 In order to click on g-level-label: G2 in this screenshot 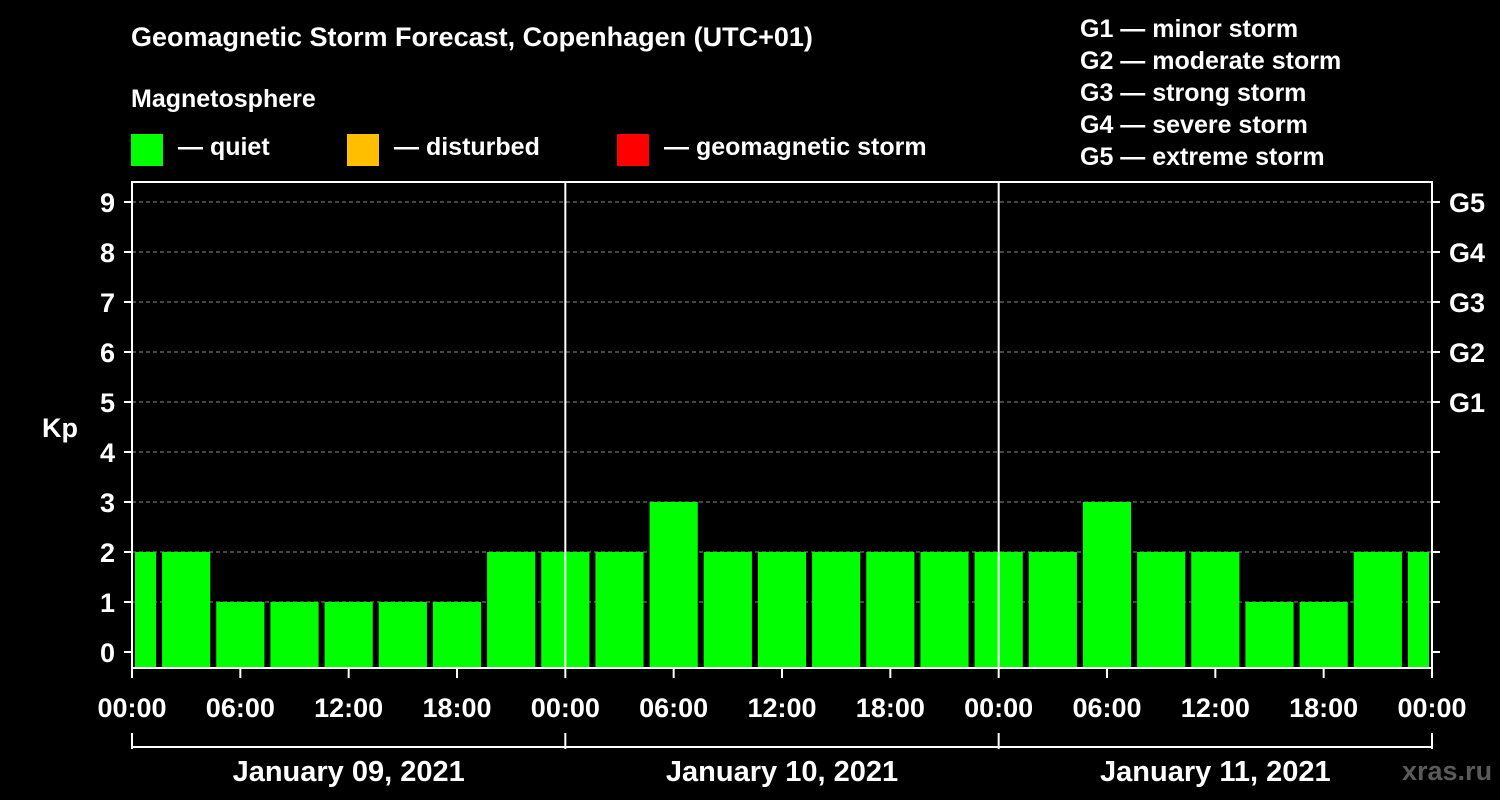, I will do `click(1467, 353)`.